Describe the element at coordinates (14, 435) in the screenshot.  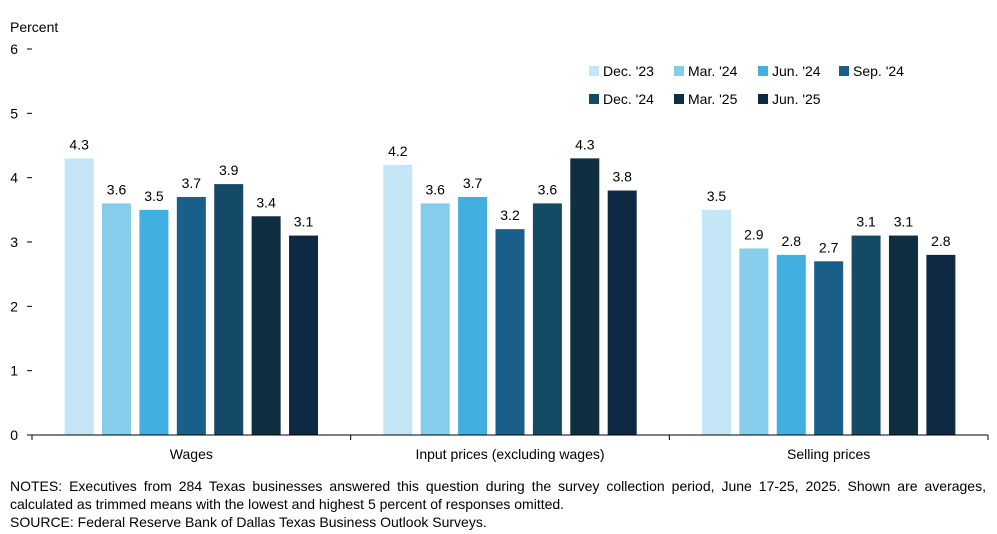
I see `y-tick-label: 0` at that location.